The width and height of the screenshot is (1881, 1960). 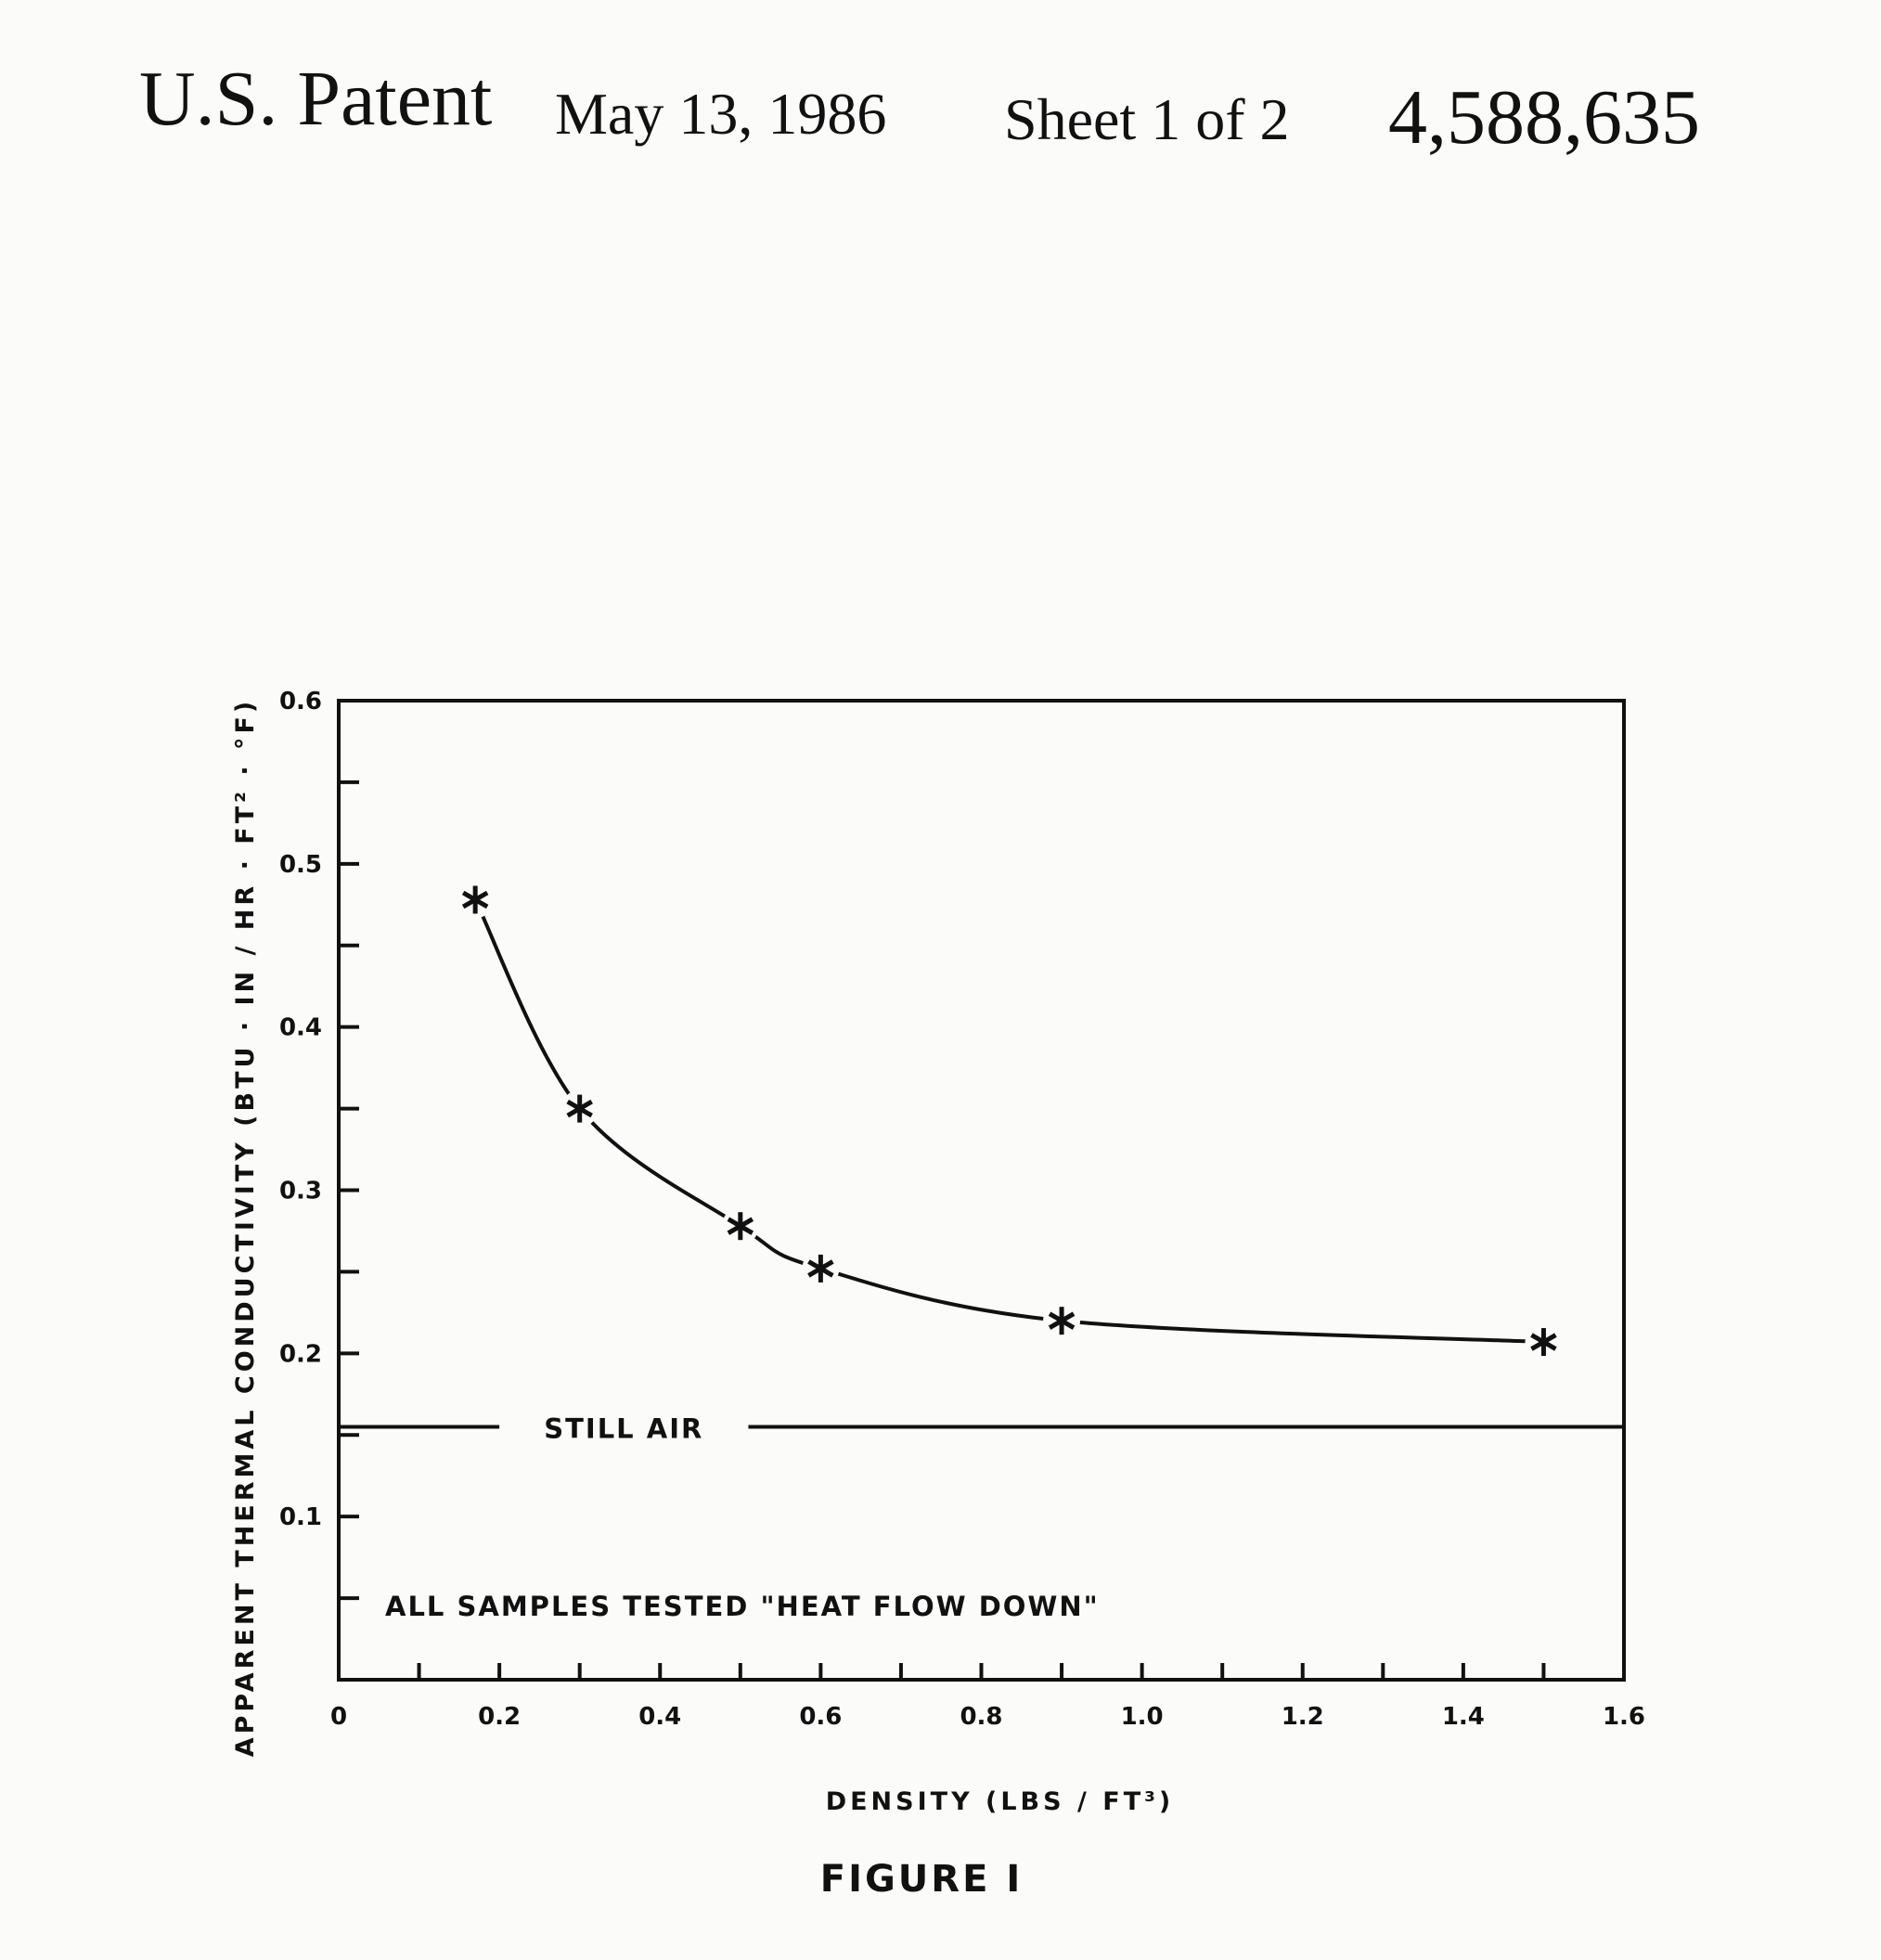 I want to click on y-axis-ticks: 0.1 0.2 0.3 0.4 0.5 0.6, so click(x=319, y=1144).